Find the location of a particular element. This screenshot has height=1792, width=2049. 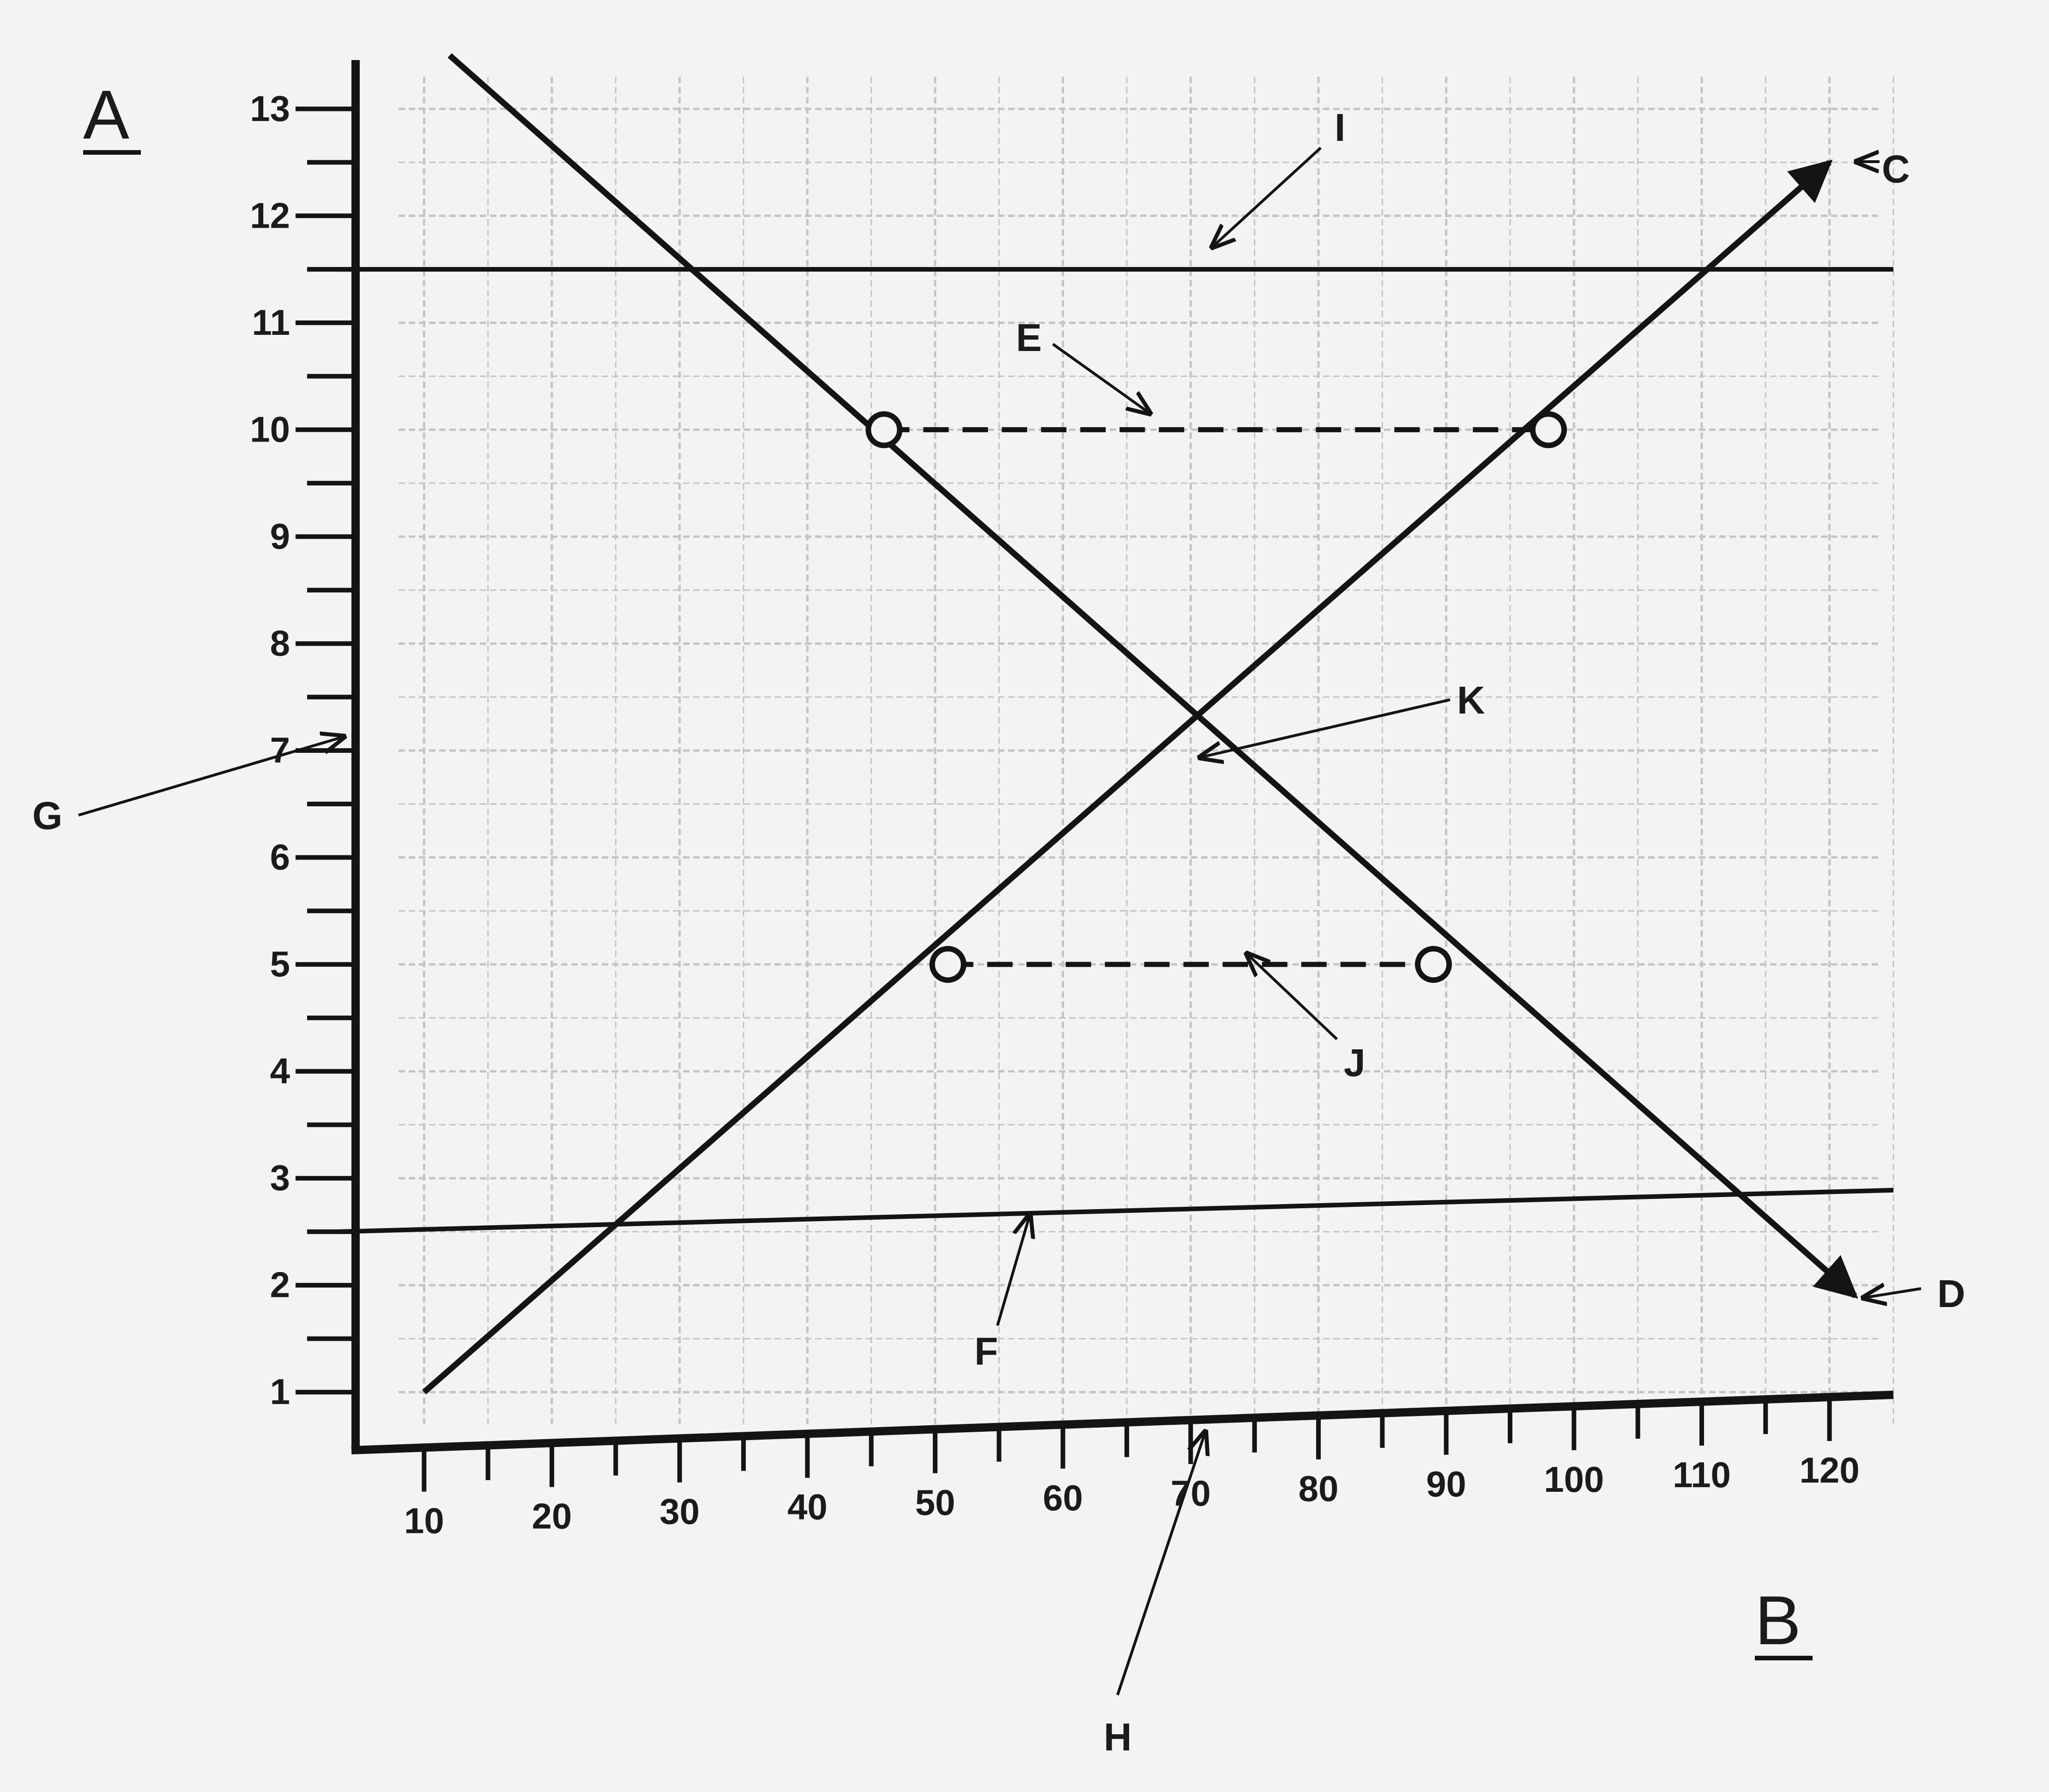

label-K: K is located at coordinates (1471, 700).